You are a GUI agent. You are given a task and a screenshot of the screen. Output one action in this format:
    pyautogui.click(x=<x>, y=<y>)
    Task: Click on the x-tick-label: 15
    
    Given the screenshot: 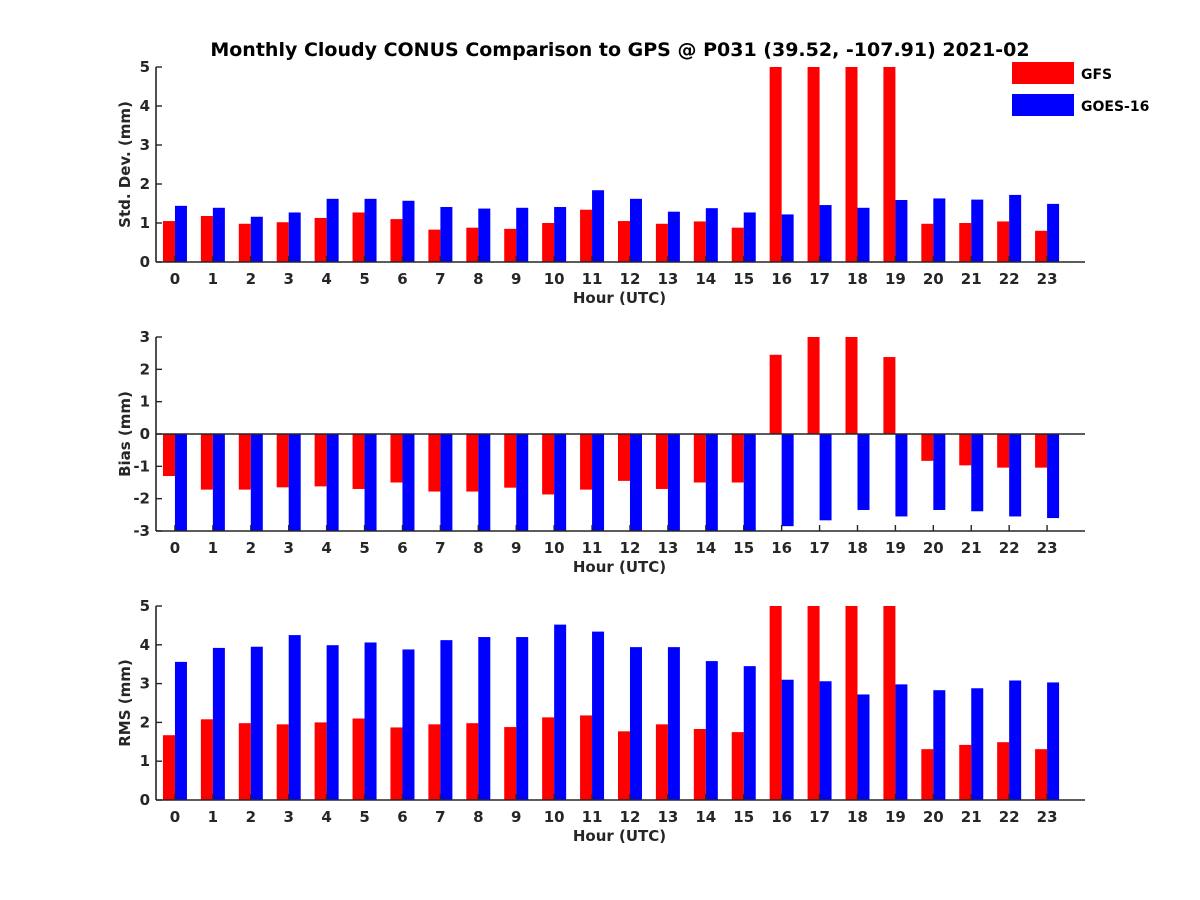 What is the action you would take?
    pyautogui.click(x=743, y=817)
    